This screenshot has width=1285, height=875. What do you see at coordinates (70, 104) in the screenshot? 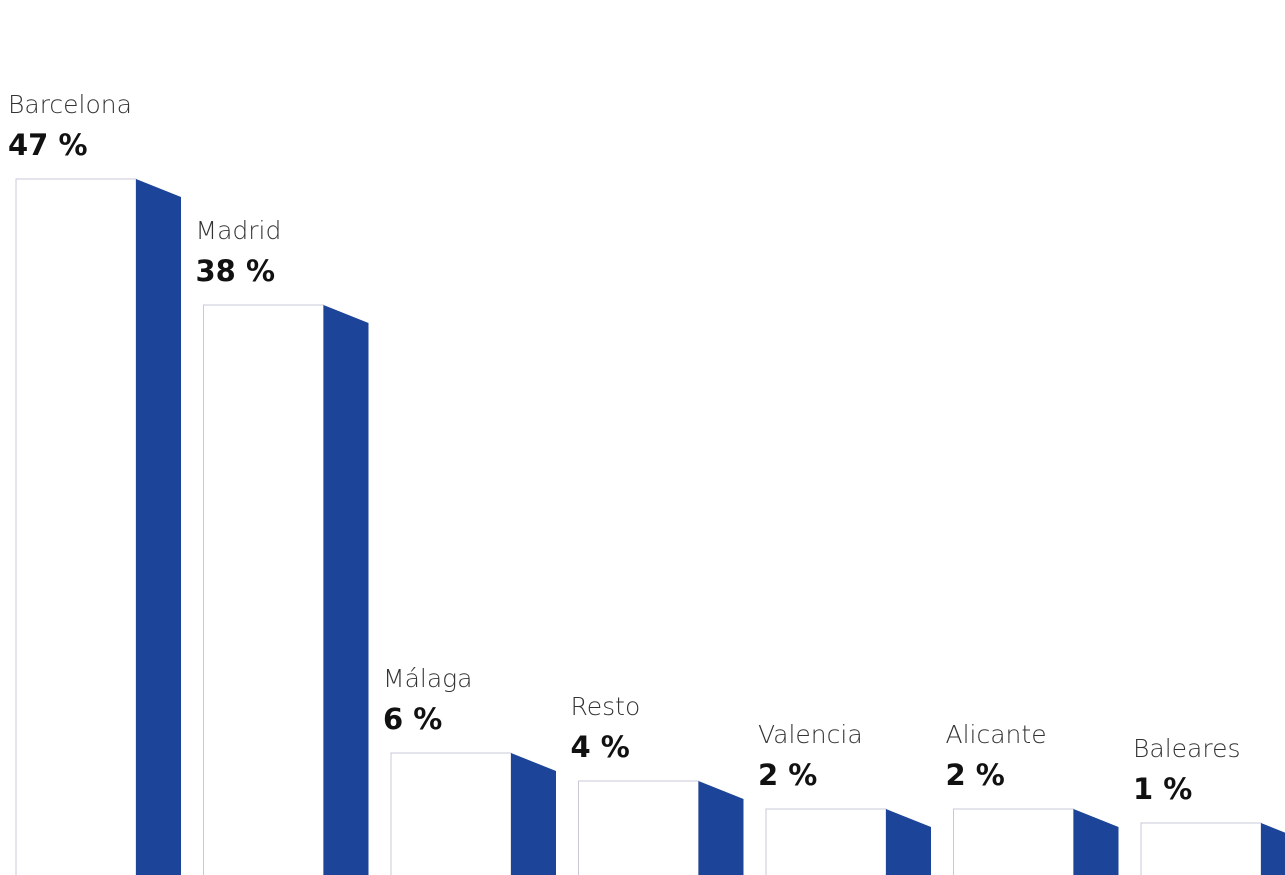
I see `category-label-barcelona: Barcelona` at bounding box center [70, 104].